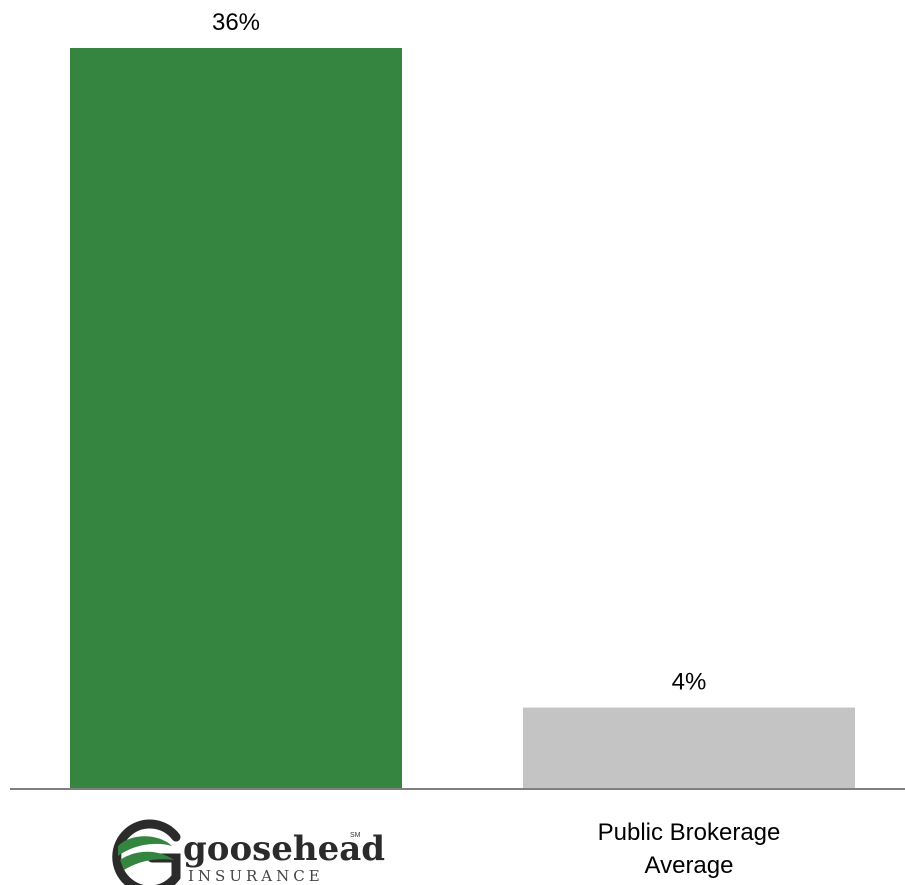 The width and height of the screenshot is (905, 885). Describe the element at coordinates (145, 846) in the screenshot. I see `logo-leaf-top` at that location.